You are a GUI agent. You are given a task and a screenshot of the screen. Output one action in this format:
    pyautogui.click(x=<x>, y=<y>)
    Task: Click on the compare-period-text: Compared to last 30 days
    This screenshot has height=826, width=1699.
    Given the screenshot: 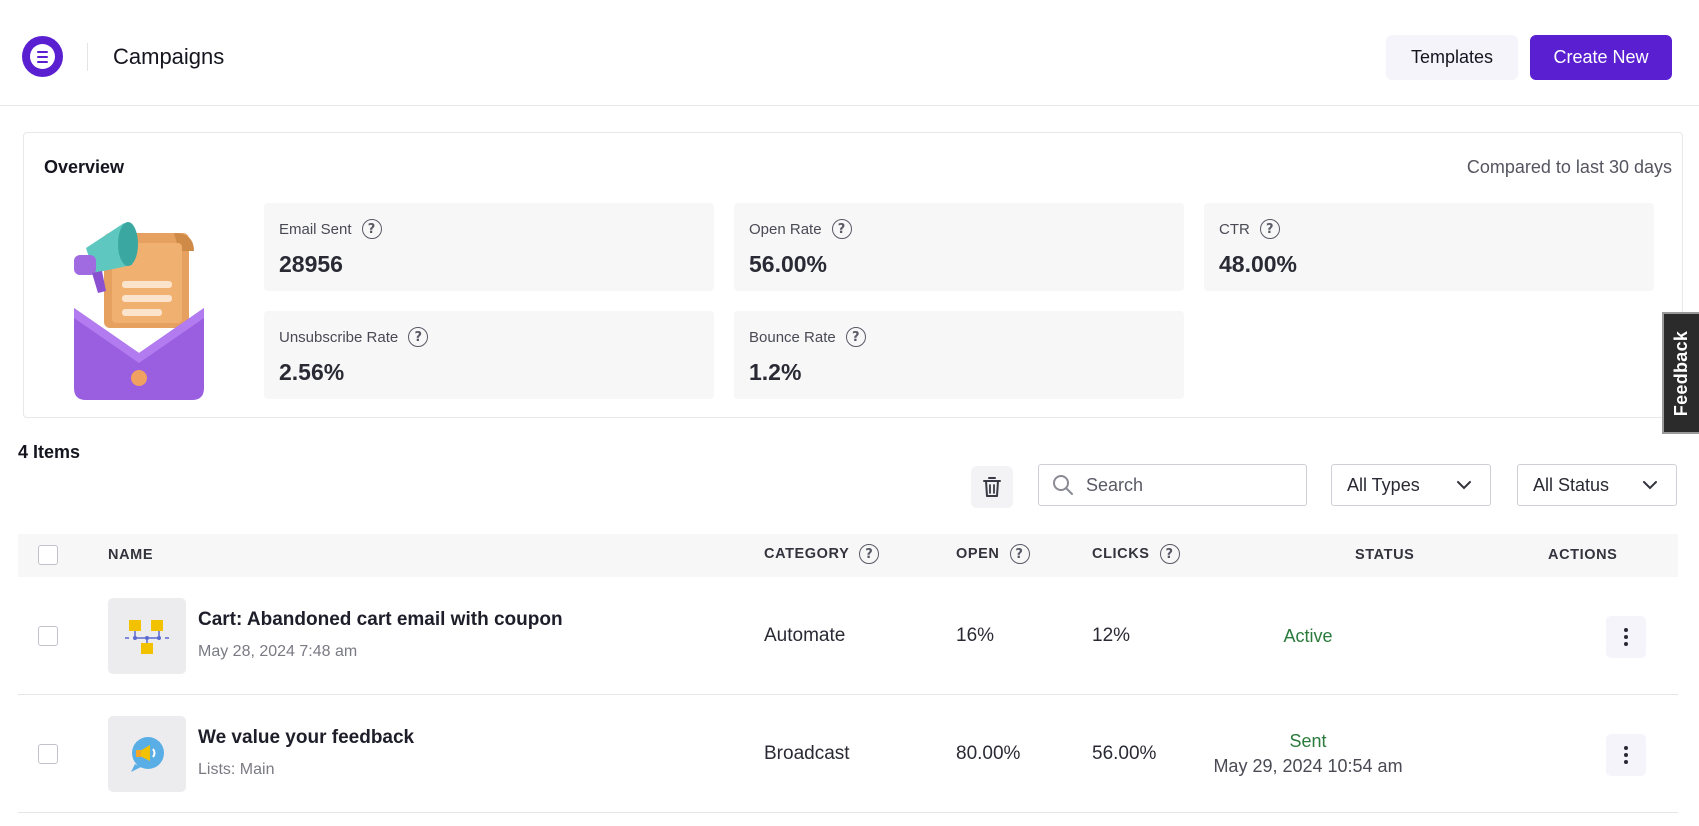 What is the action you would take?
    pyautogui.click(x=1569, y=167)
    